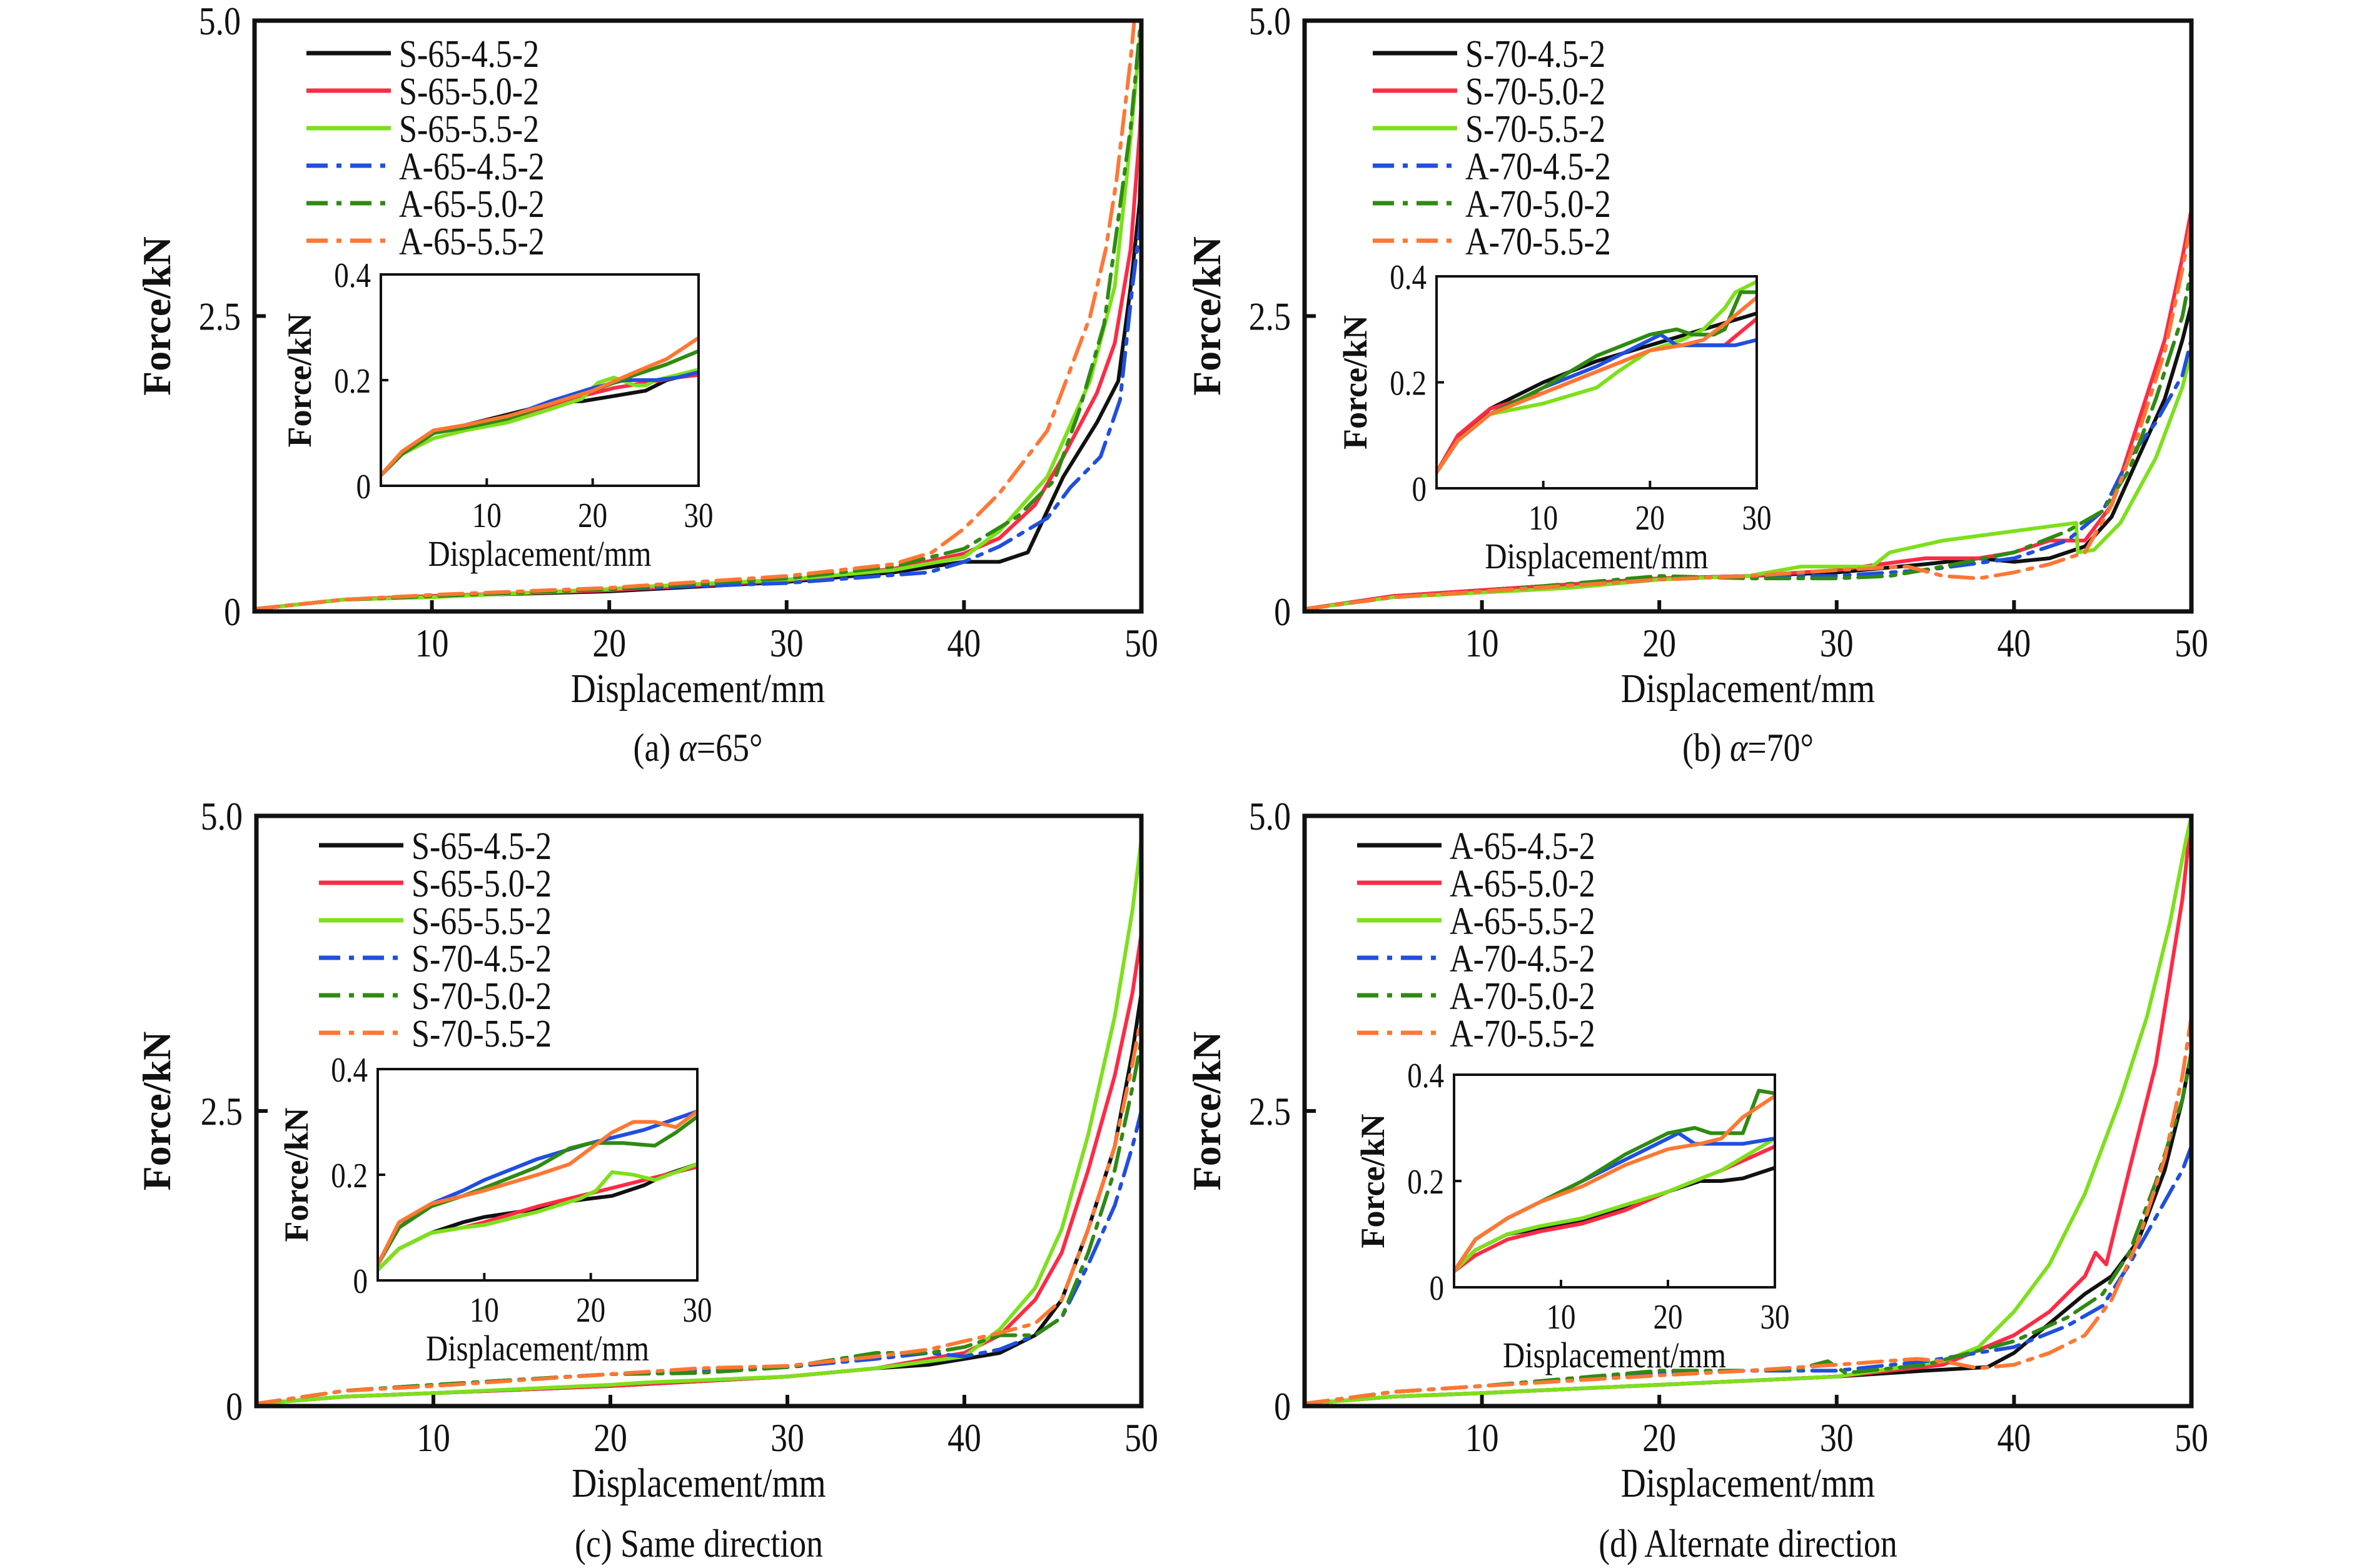 Image resolution: width=2364 pixels, height=1568 pixels. Describe the element at coordinates (730, 747) in the screenshot. I see `caption-suffix: =65°` at that location.